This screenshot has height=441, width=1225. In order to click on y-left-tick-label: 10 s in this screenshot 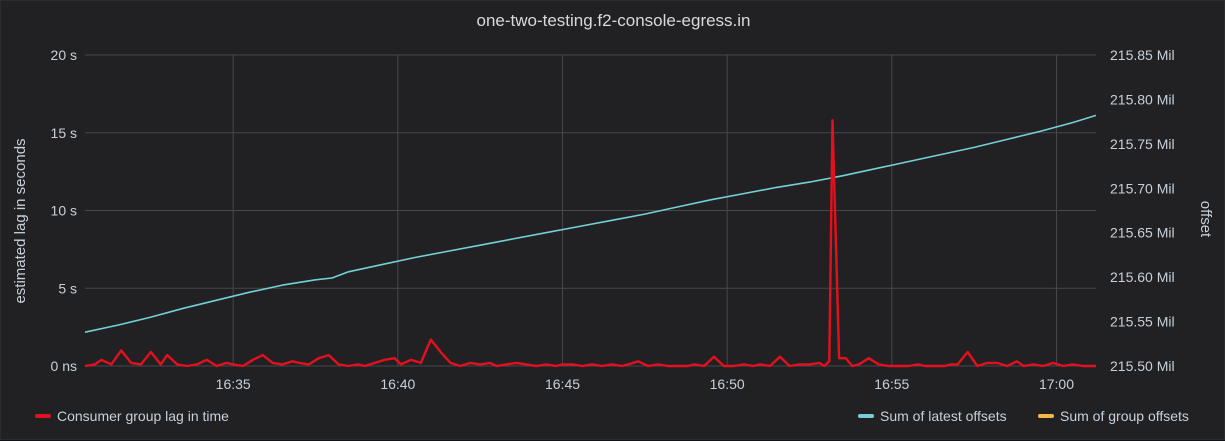, I will do `click(64, 211)`.